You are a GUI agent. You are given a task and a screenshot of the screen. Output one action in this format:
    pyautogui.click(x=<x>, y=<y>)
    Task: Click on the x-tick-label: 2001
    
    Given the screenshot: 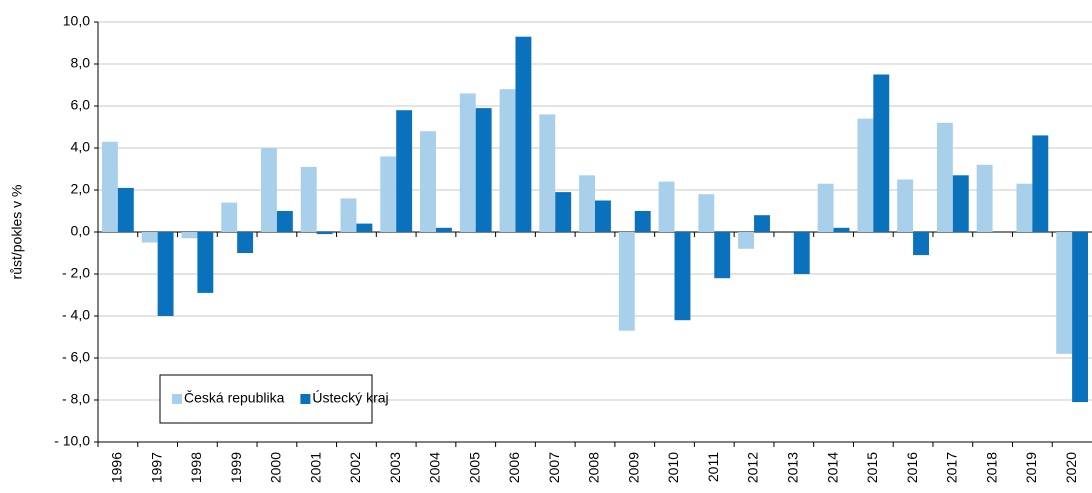 What is the action you would take?
    pyautogui.click(x=315, y=467)
    